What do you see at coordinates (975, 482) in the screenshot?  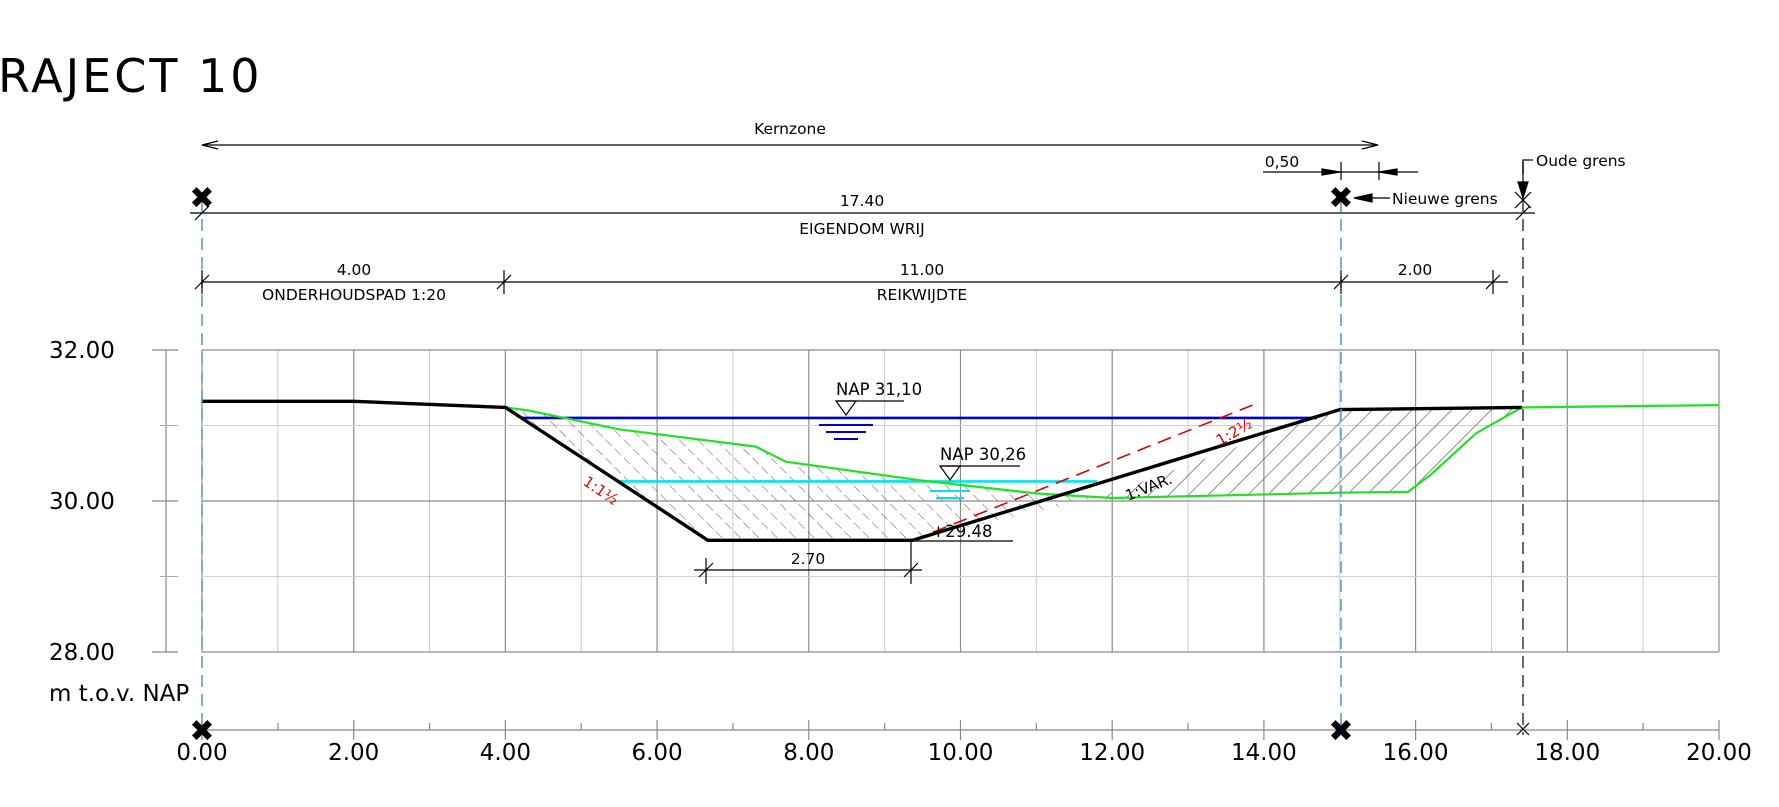 I see `water-level-low-symbol` at bounding box center [975, 482].